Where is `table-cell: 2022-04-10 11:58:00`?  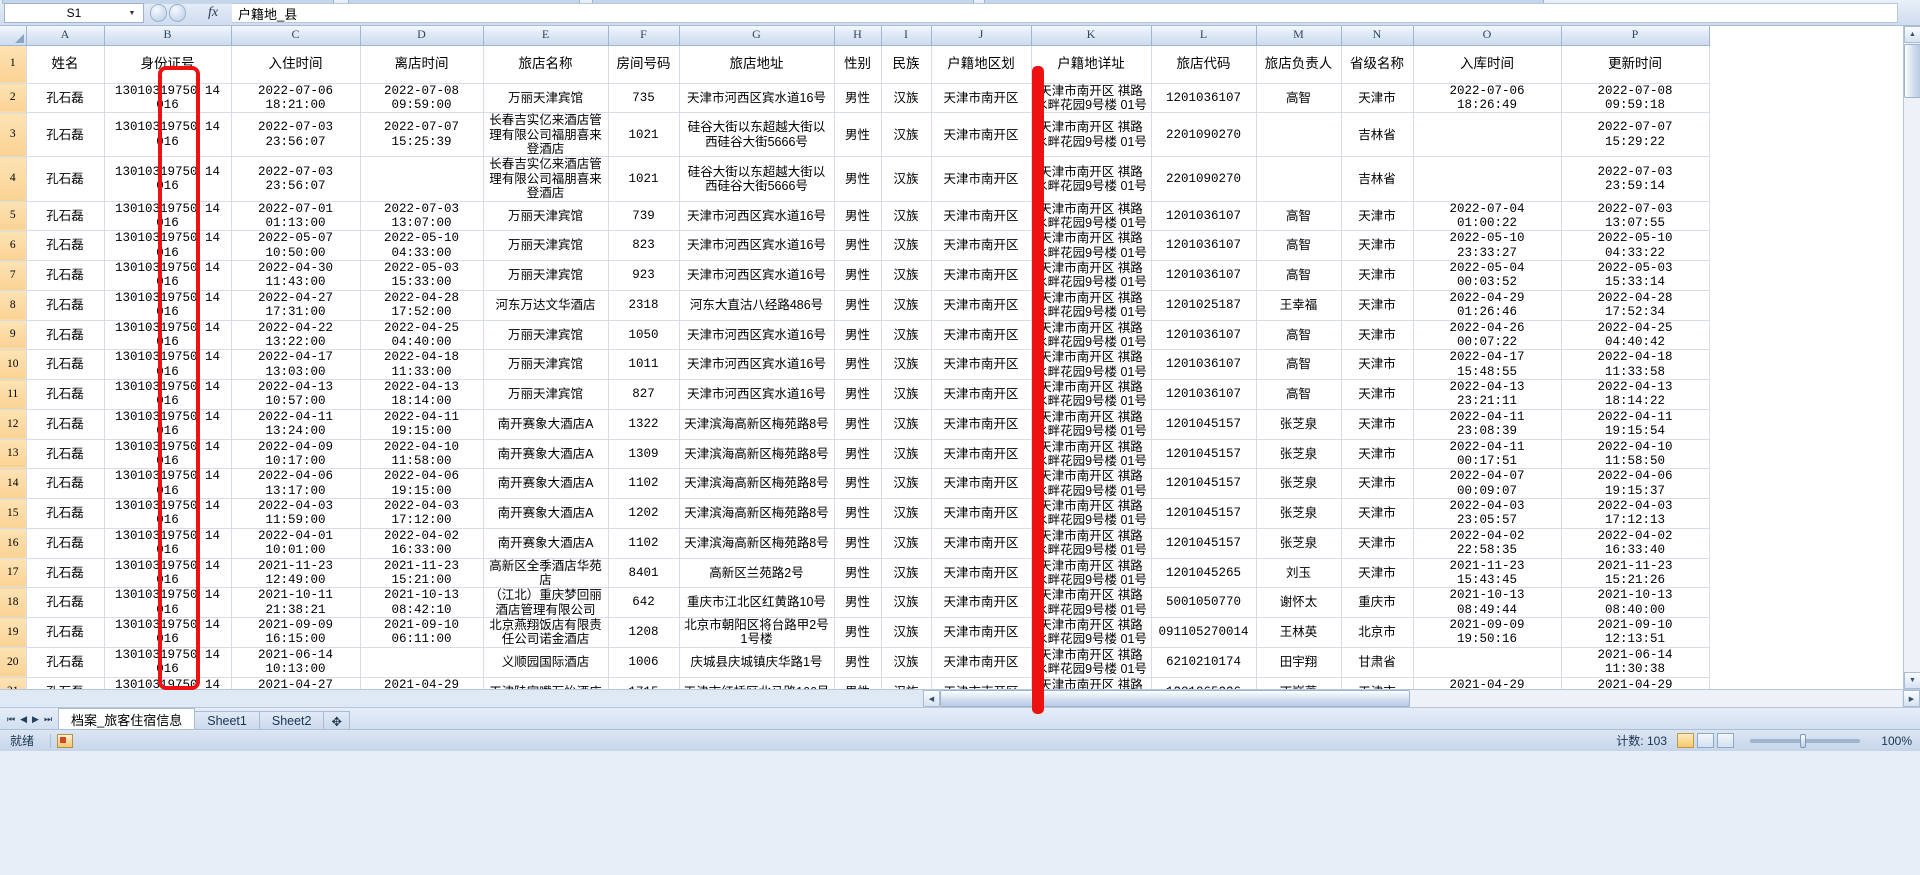 table-cell: 2022-04-10 11:58:00 is located at coordinates (422, 454).